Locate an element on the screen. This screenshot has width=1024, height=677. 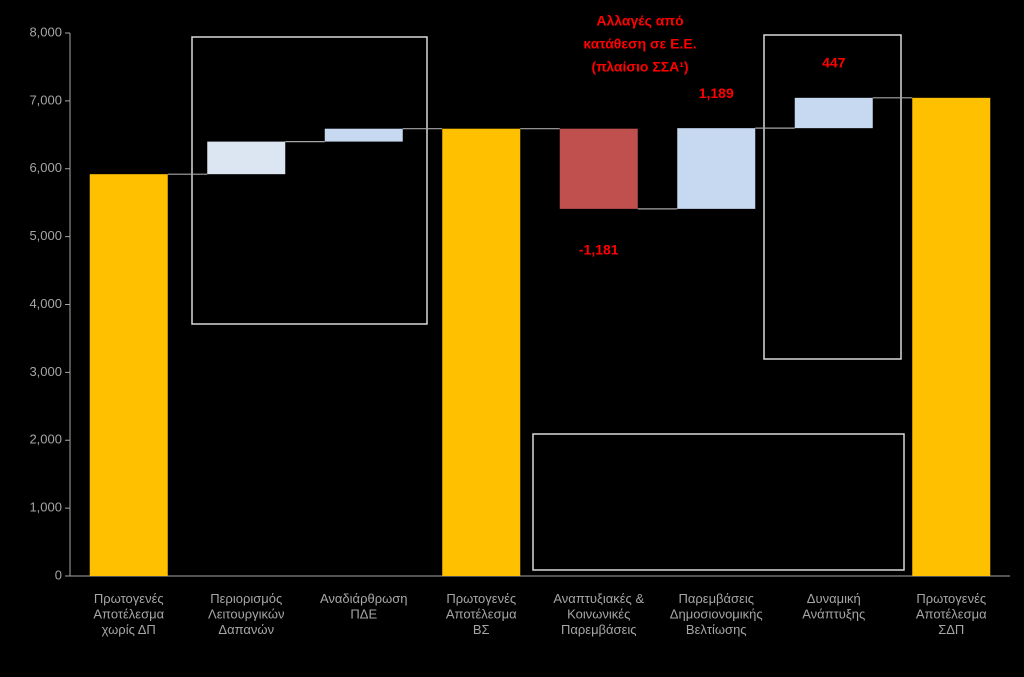
x-tick-label: Πρωτογενές Αποτέλεσμα ΣΔΠ is located at coordinates (951, 614).